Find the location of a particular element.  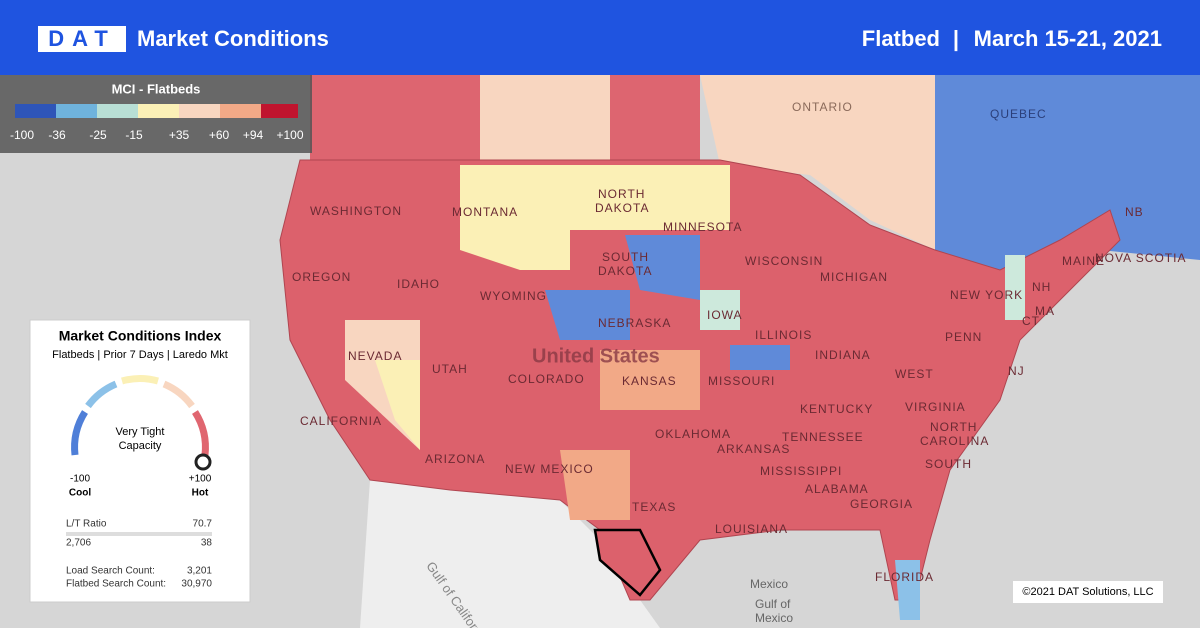

map-label: ARKANSAS is located at coordinates (753, 449).